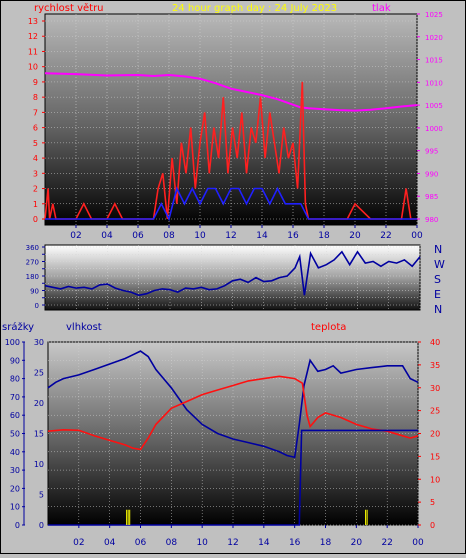 The height and width of the screenshot is (558, 466). I want to click on direction-label-w: W, so click(439, 264).